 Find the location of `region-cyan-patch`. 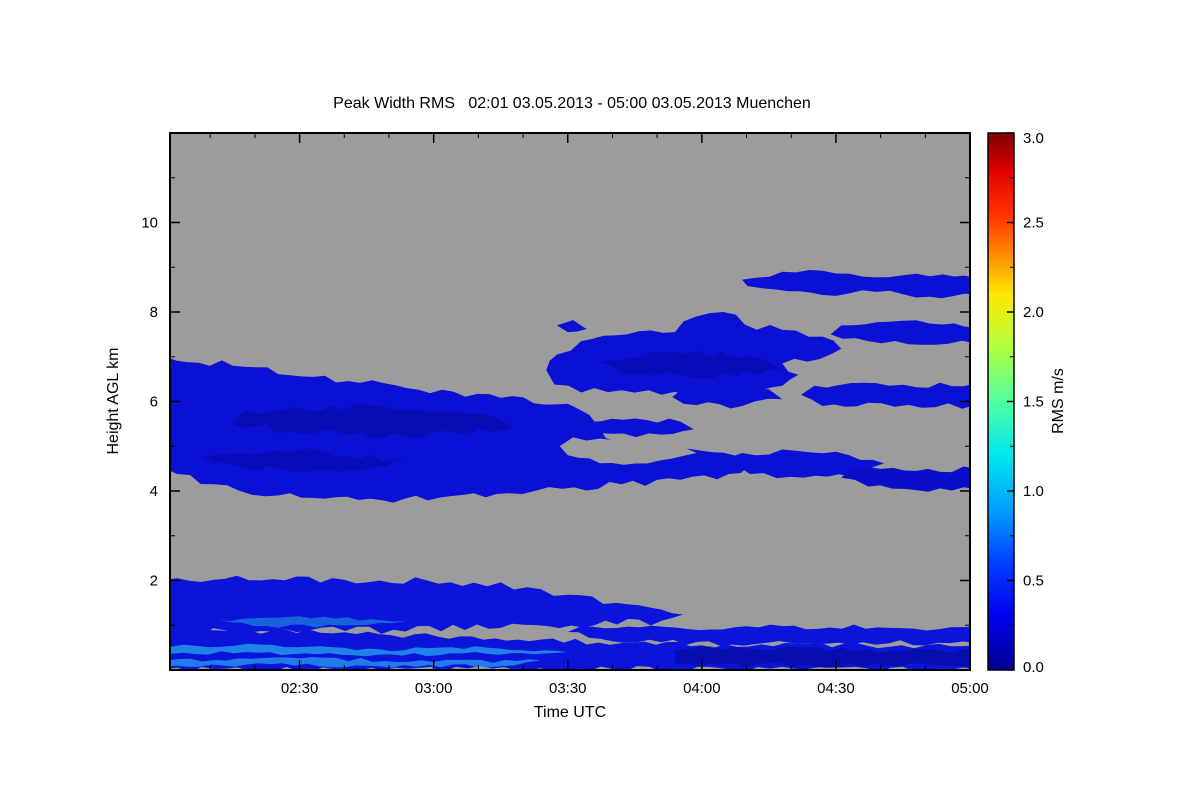

region-cyan-patch is located at coordinates (313, 622).